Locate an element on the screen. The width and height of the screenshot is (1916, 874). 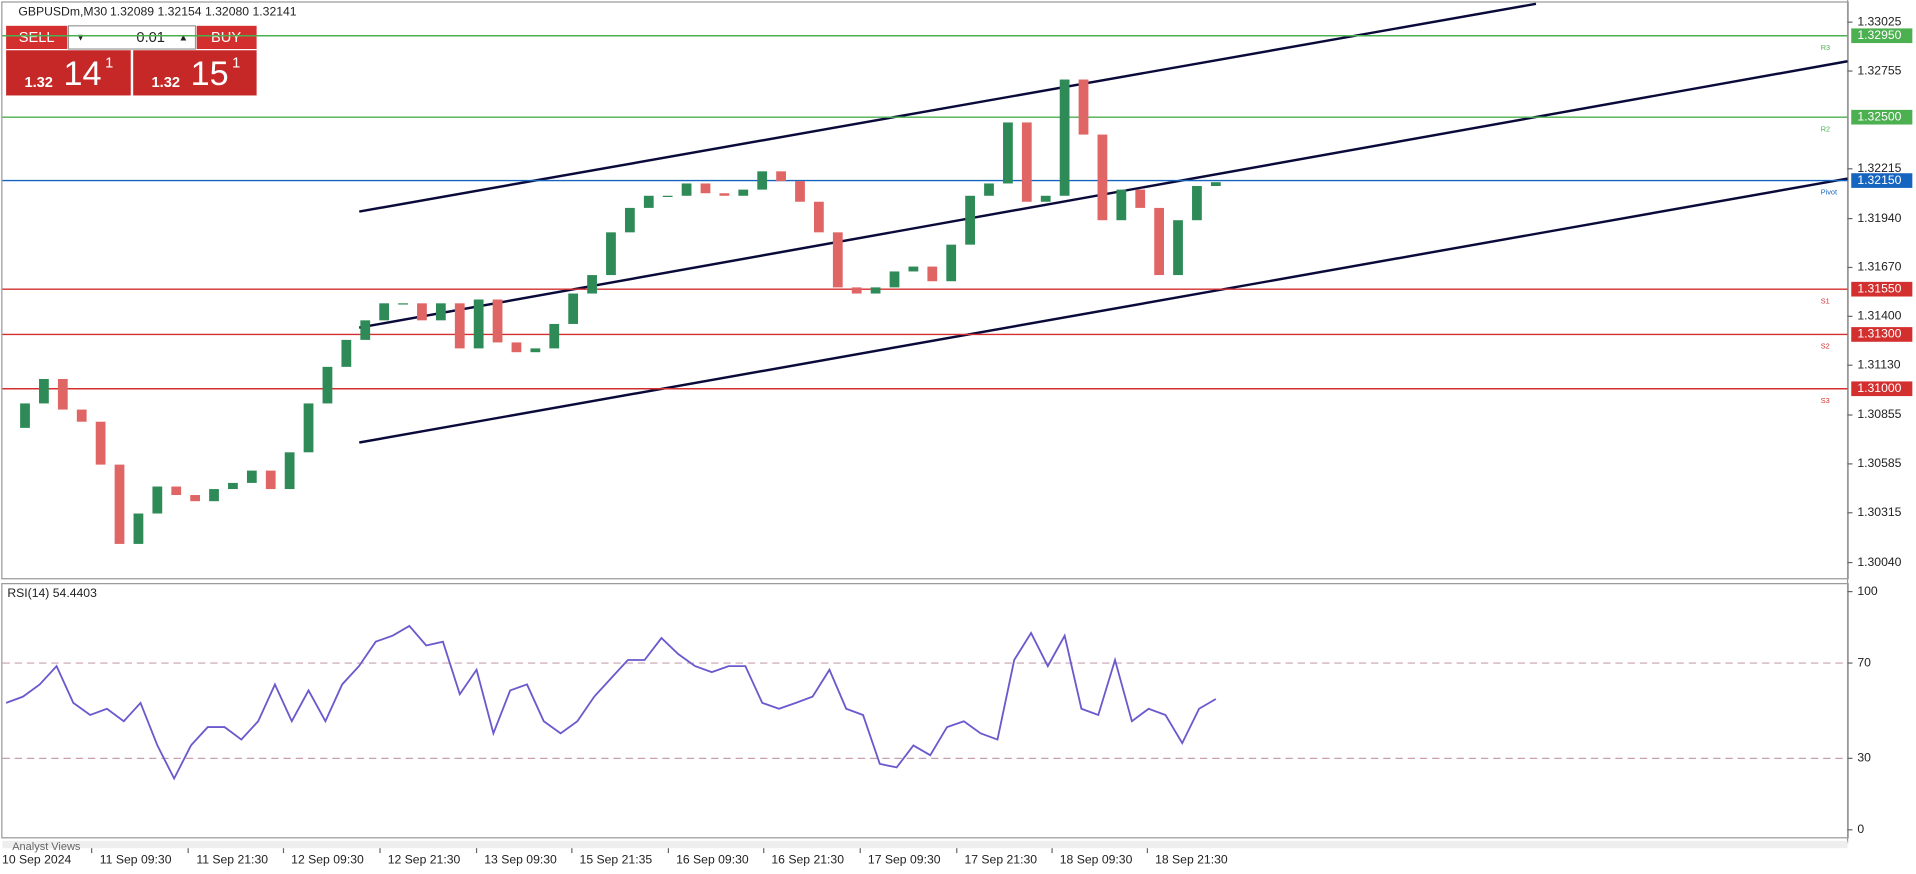
x-label: 10 Sep 2024 is located at coordinates (36, 860).